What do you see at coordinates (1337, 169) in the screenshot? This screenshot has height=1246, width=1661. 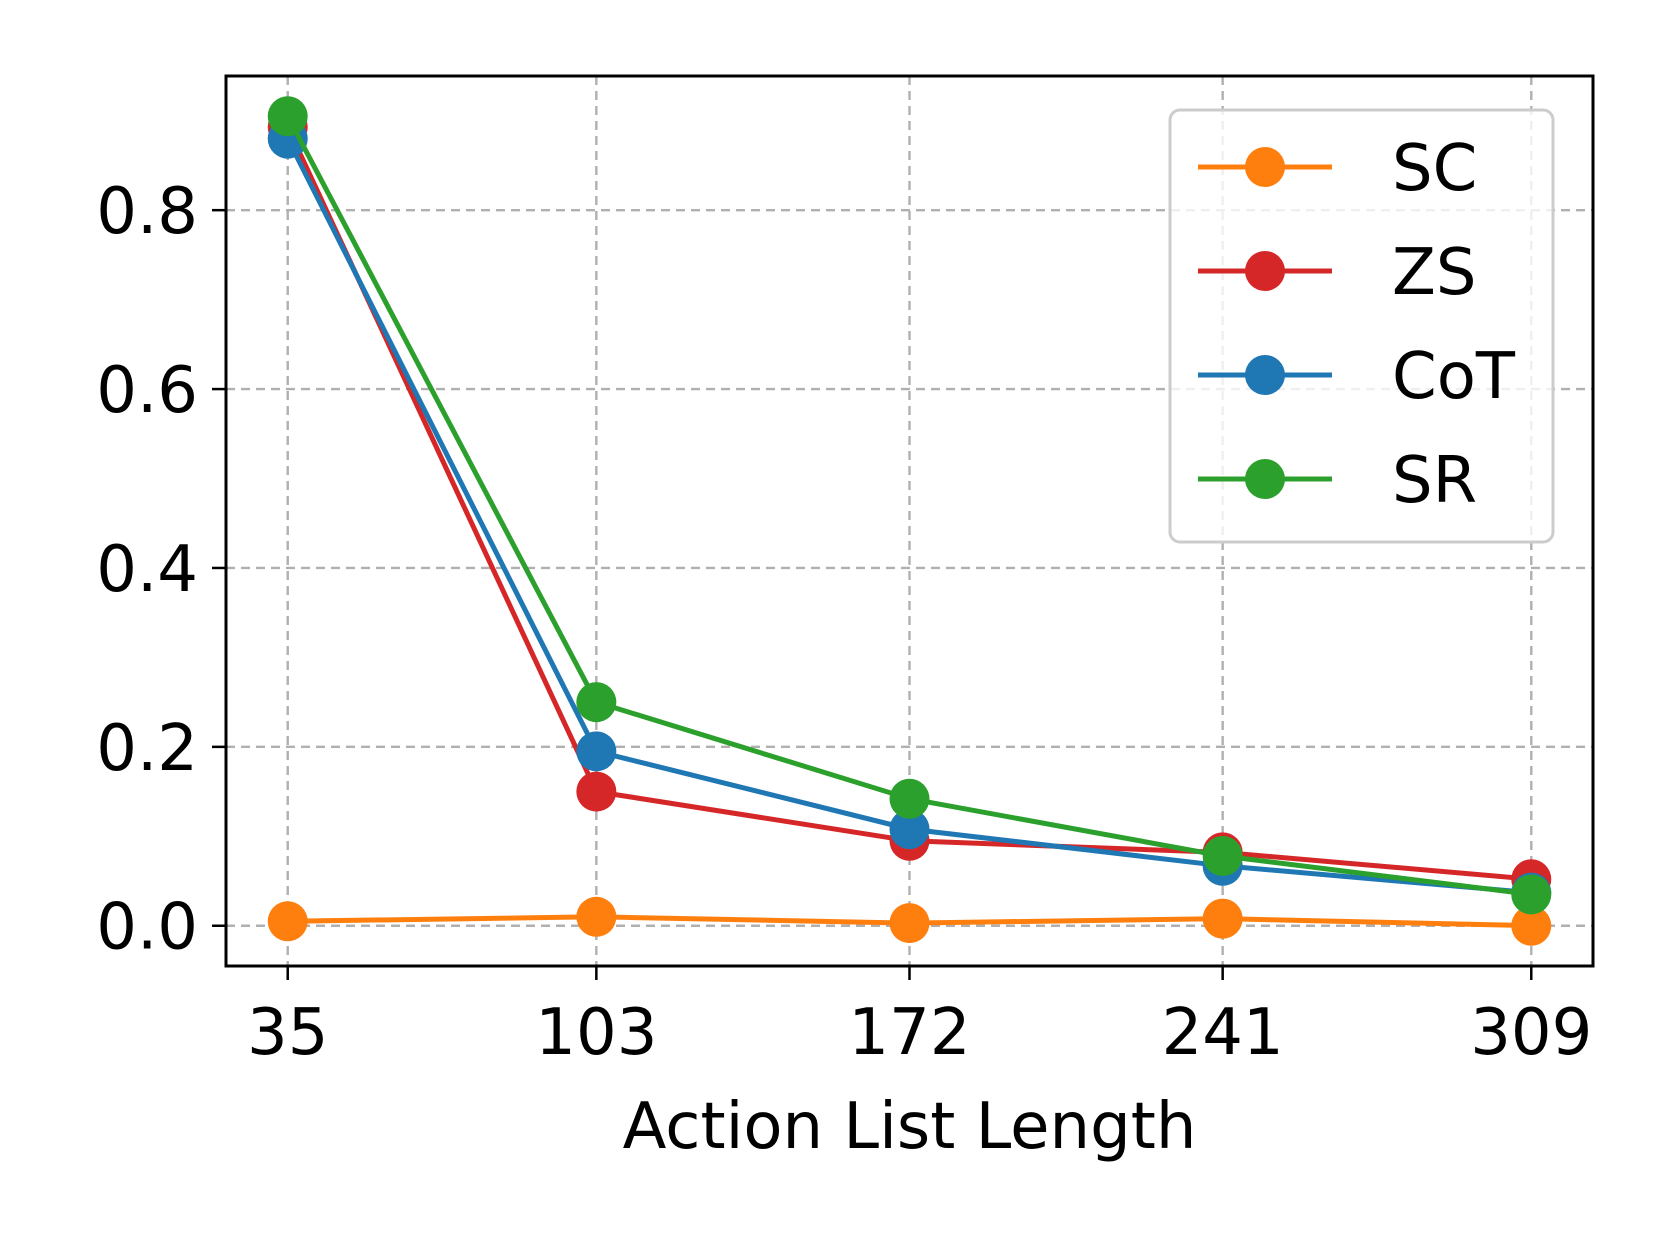 I see `legend-item-sc: SC` at bounding box center [1337, 169].